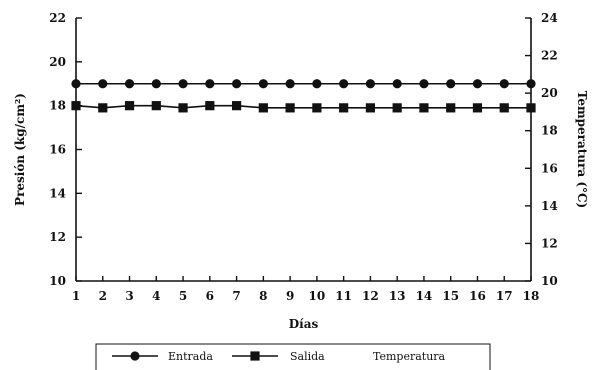  What do you see at coordinates (57, 106) in the screenshot?
I see `y-tick-label: 18` at bounding box center [57, 106].